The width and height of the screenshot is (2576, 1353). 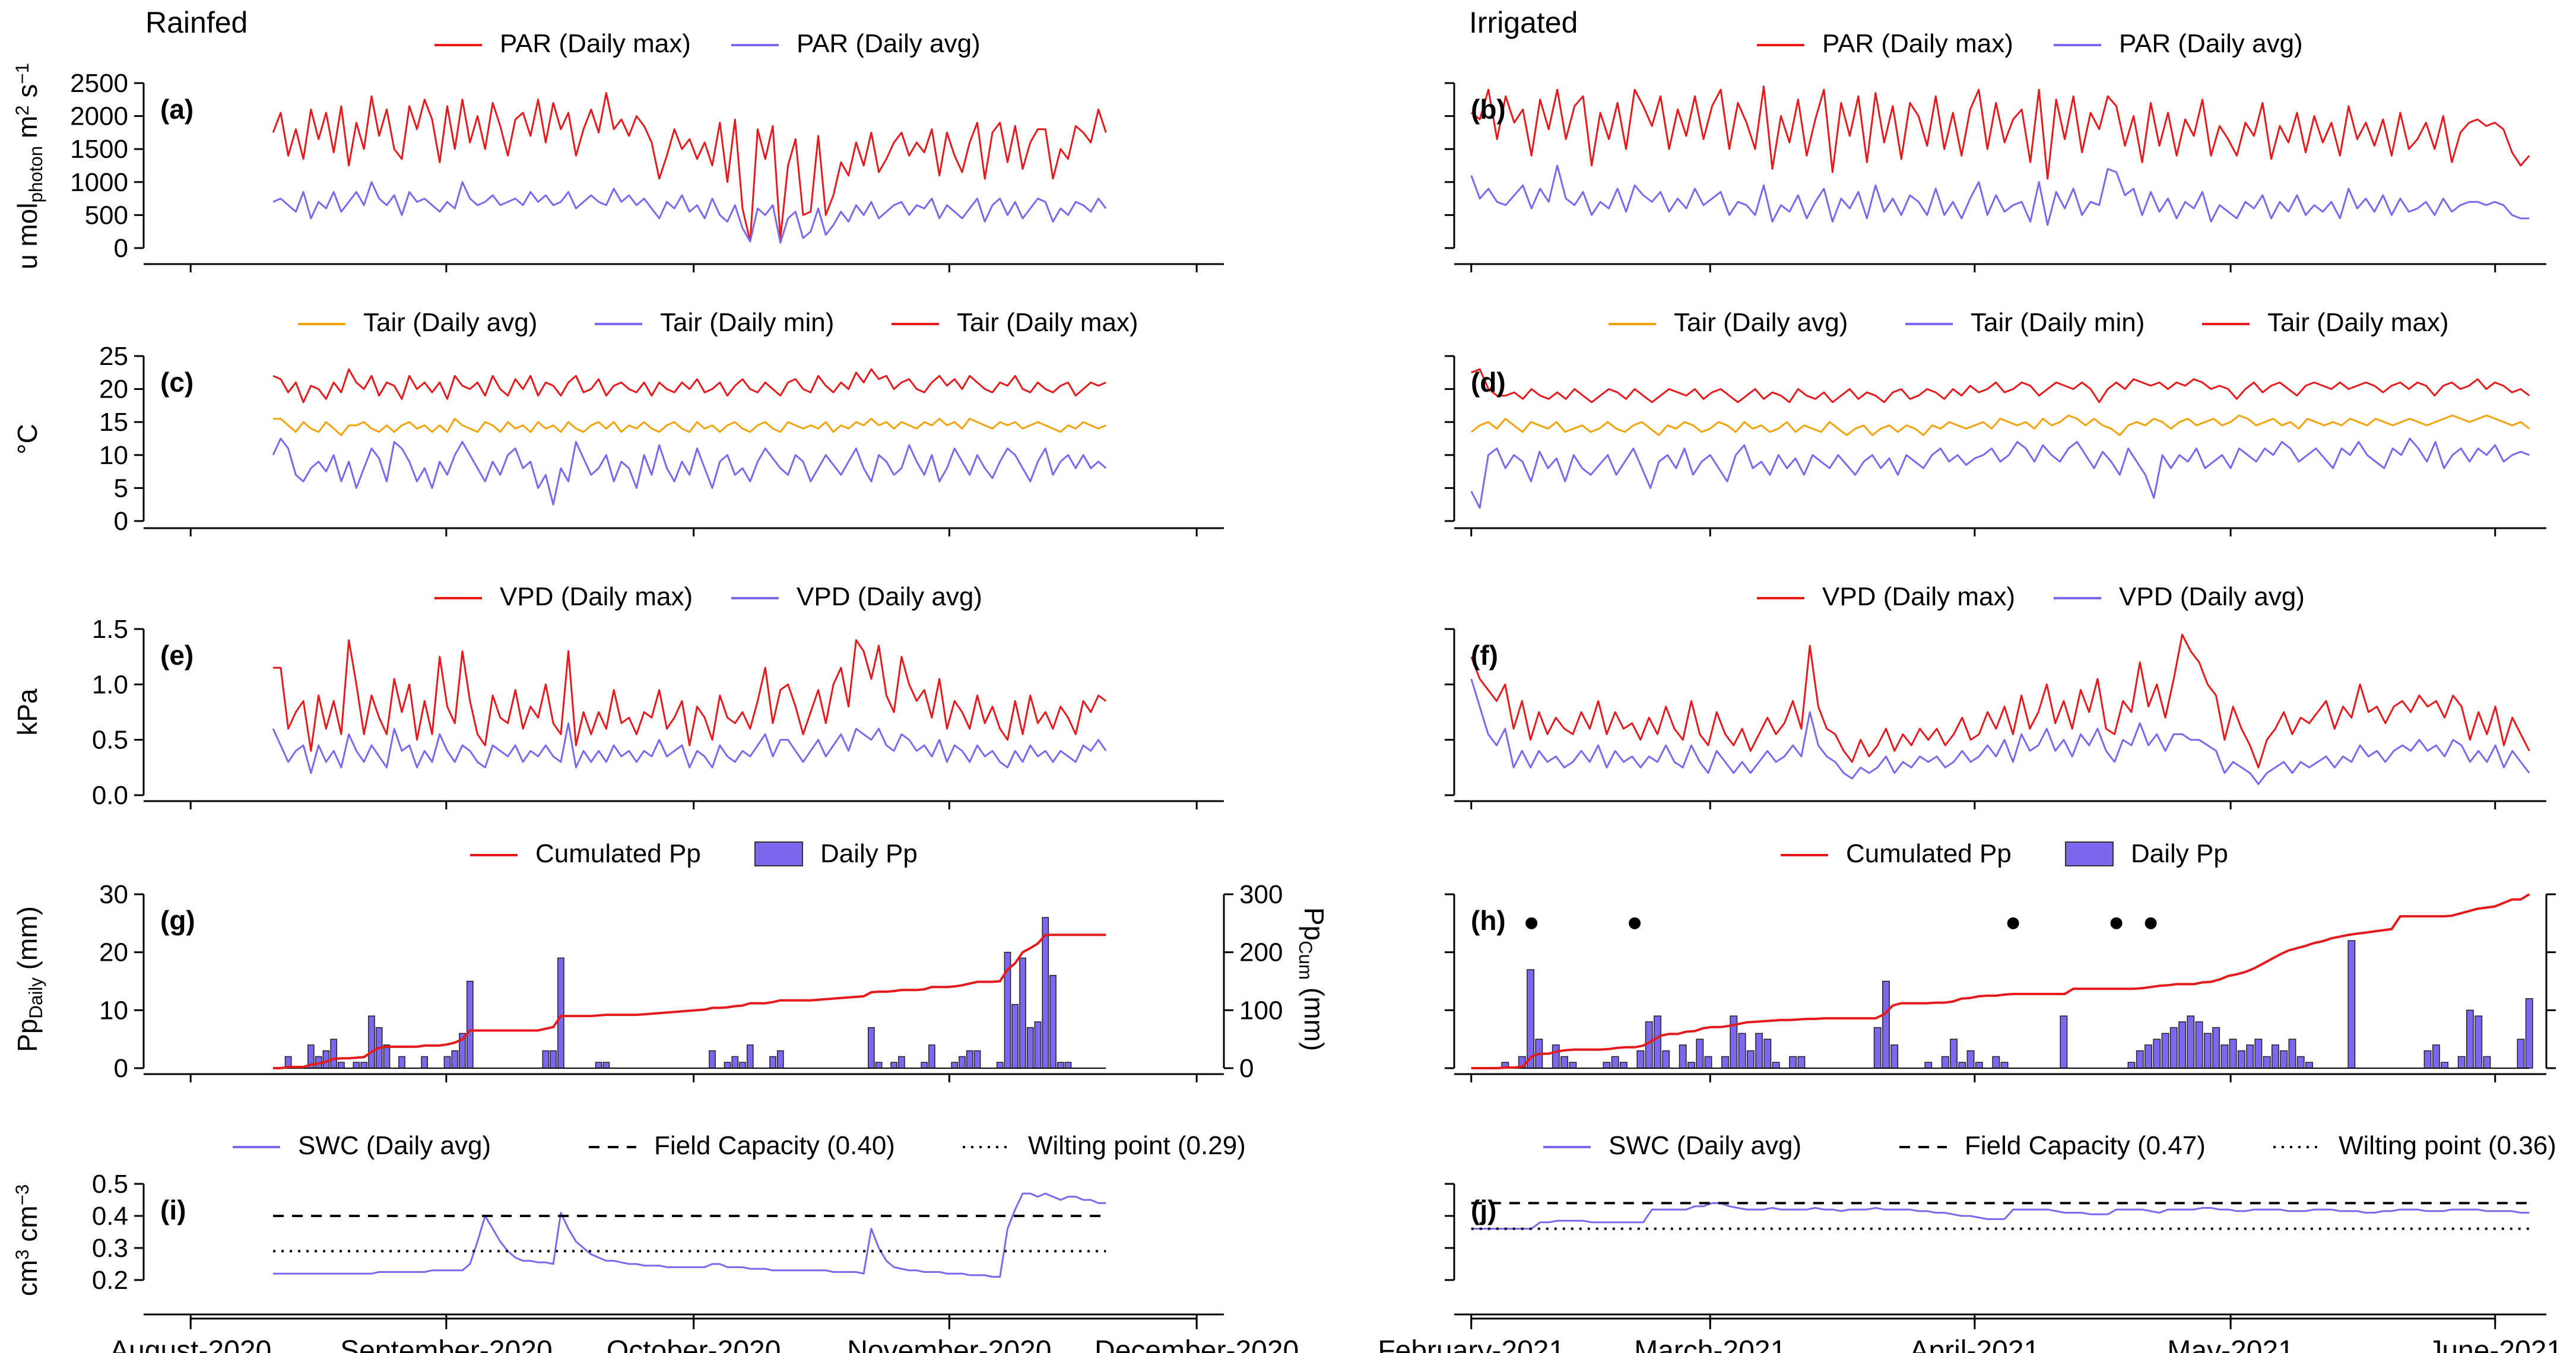 What do you see at coordinates (121, 488) in the screenshot?
I see `y-tick-label: 5` at bounding box center [121, 488].